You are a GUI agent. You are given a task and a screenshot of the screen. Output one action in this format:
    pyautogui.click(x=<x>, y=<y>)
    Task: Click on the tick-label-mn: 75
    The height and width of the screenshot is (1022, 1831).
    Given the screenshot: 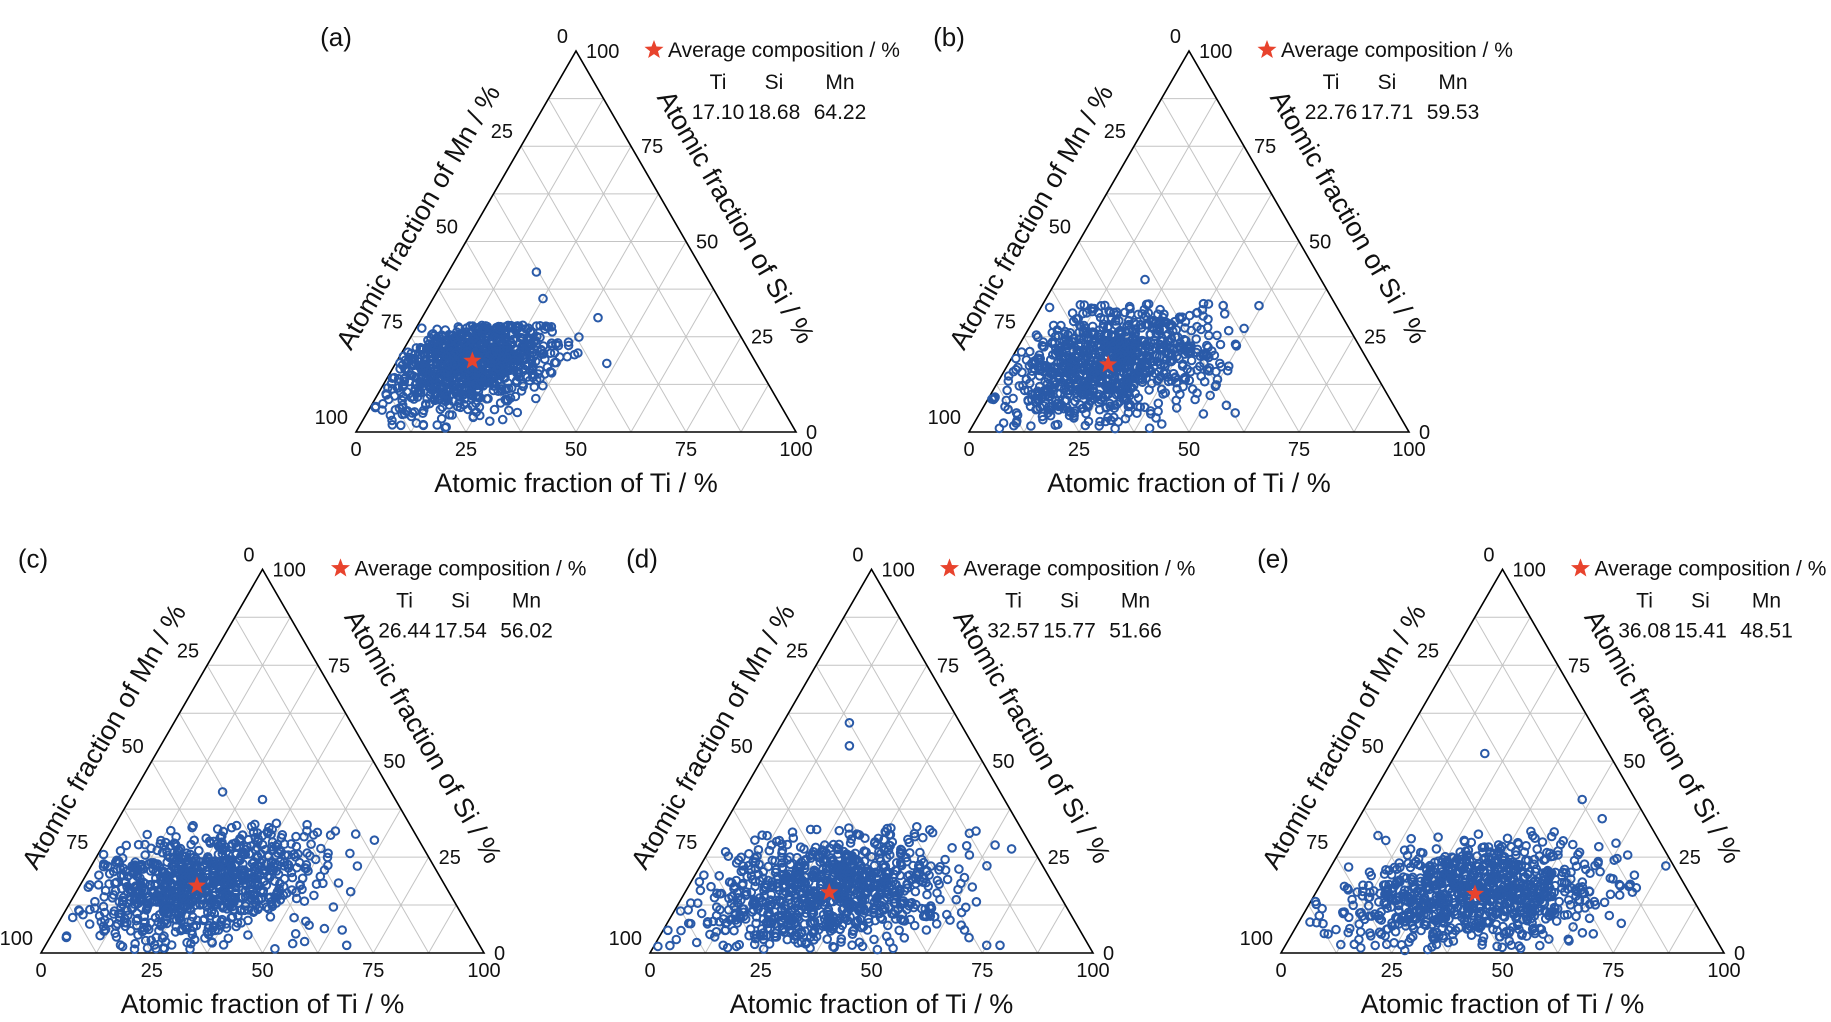 What is the action you would take?
    pyautogui.click(x=1317, y=843)
    